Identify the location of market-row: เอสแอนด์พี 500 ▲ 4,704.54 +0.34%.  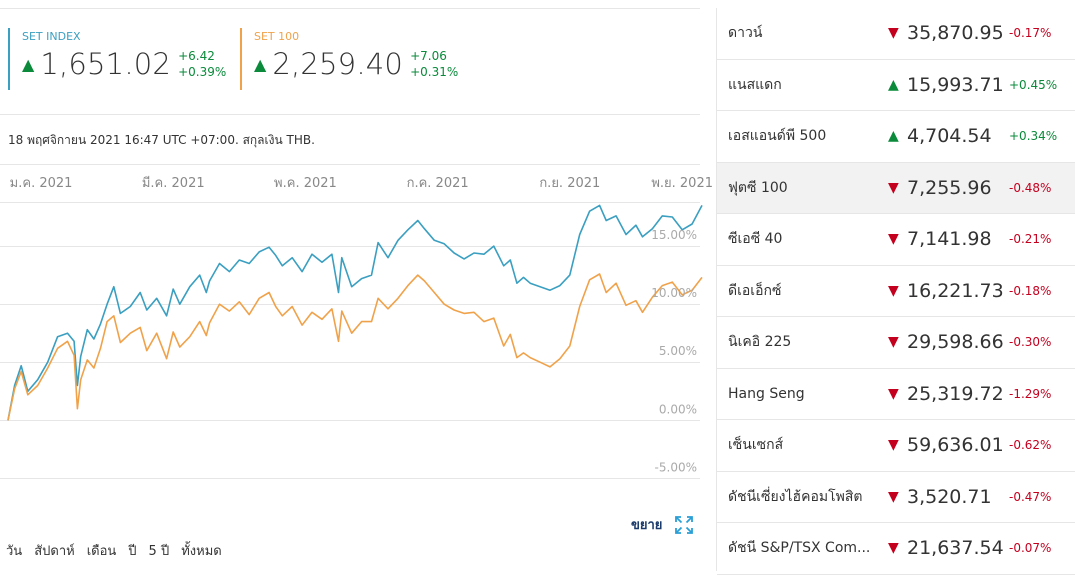
(896, 137).